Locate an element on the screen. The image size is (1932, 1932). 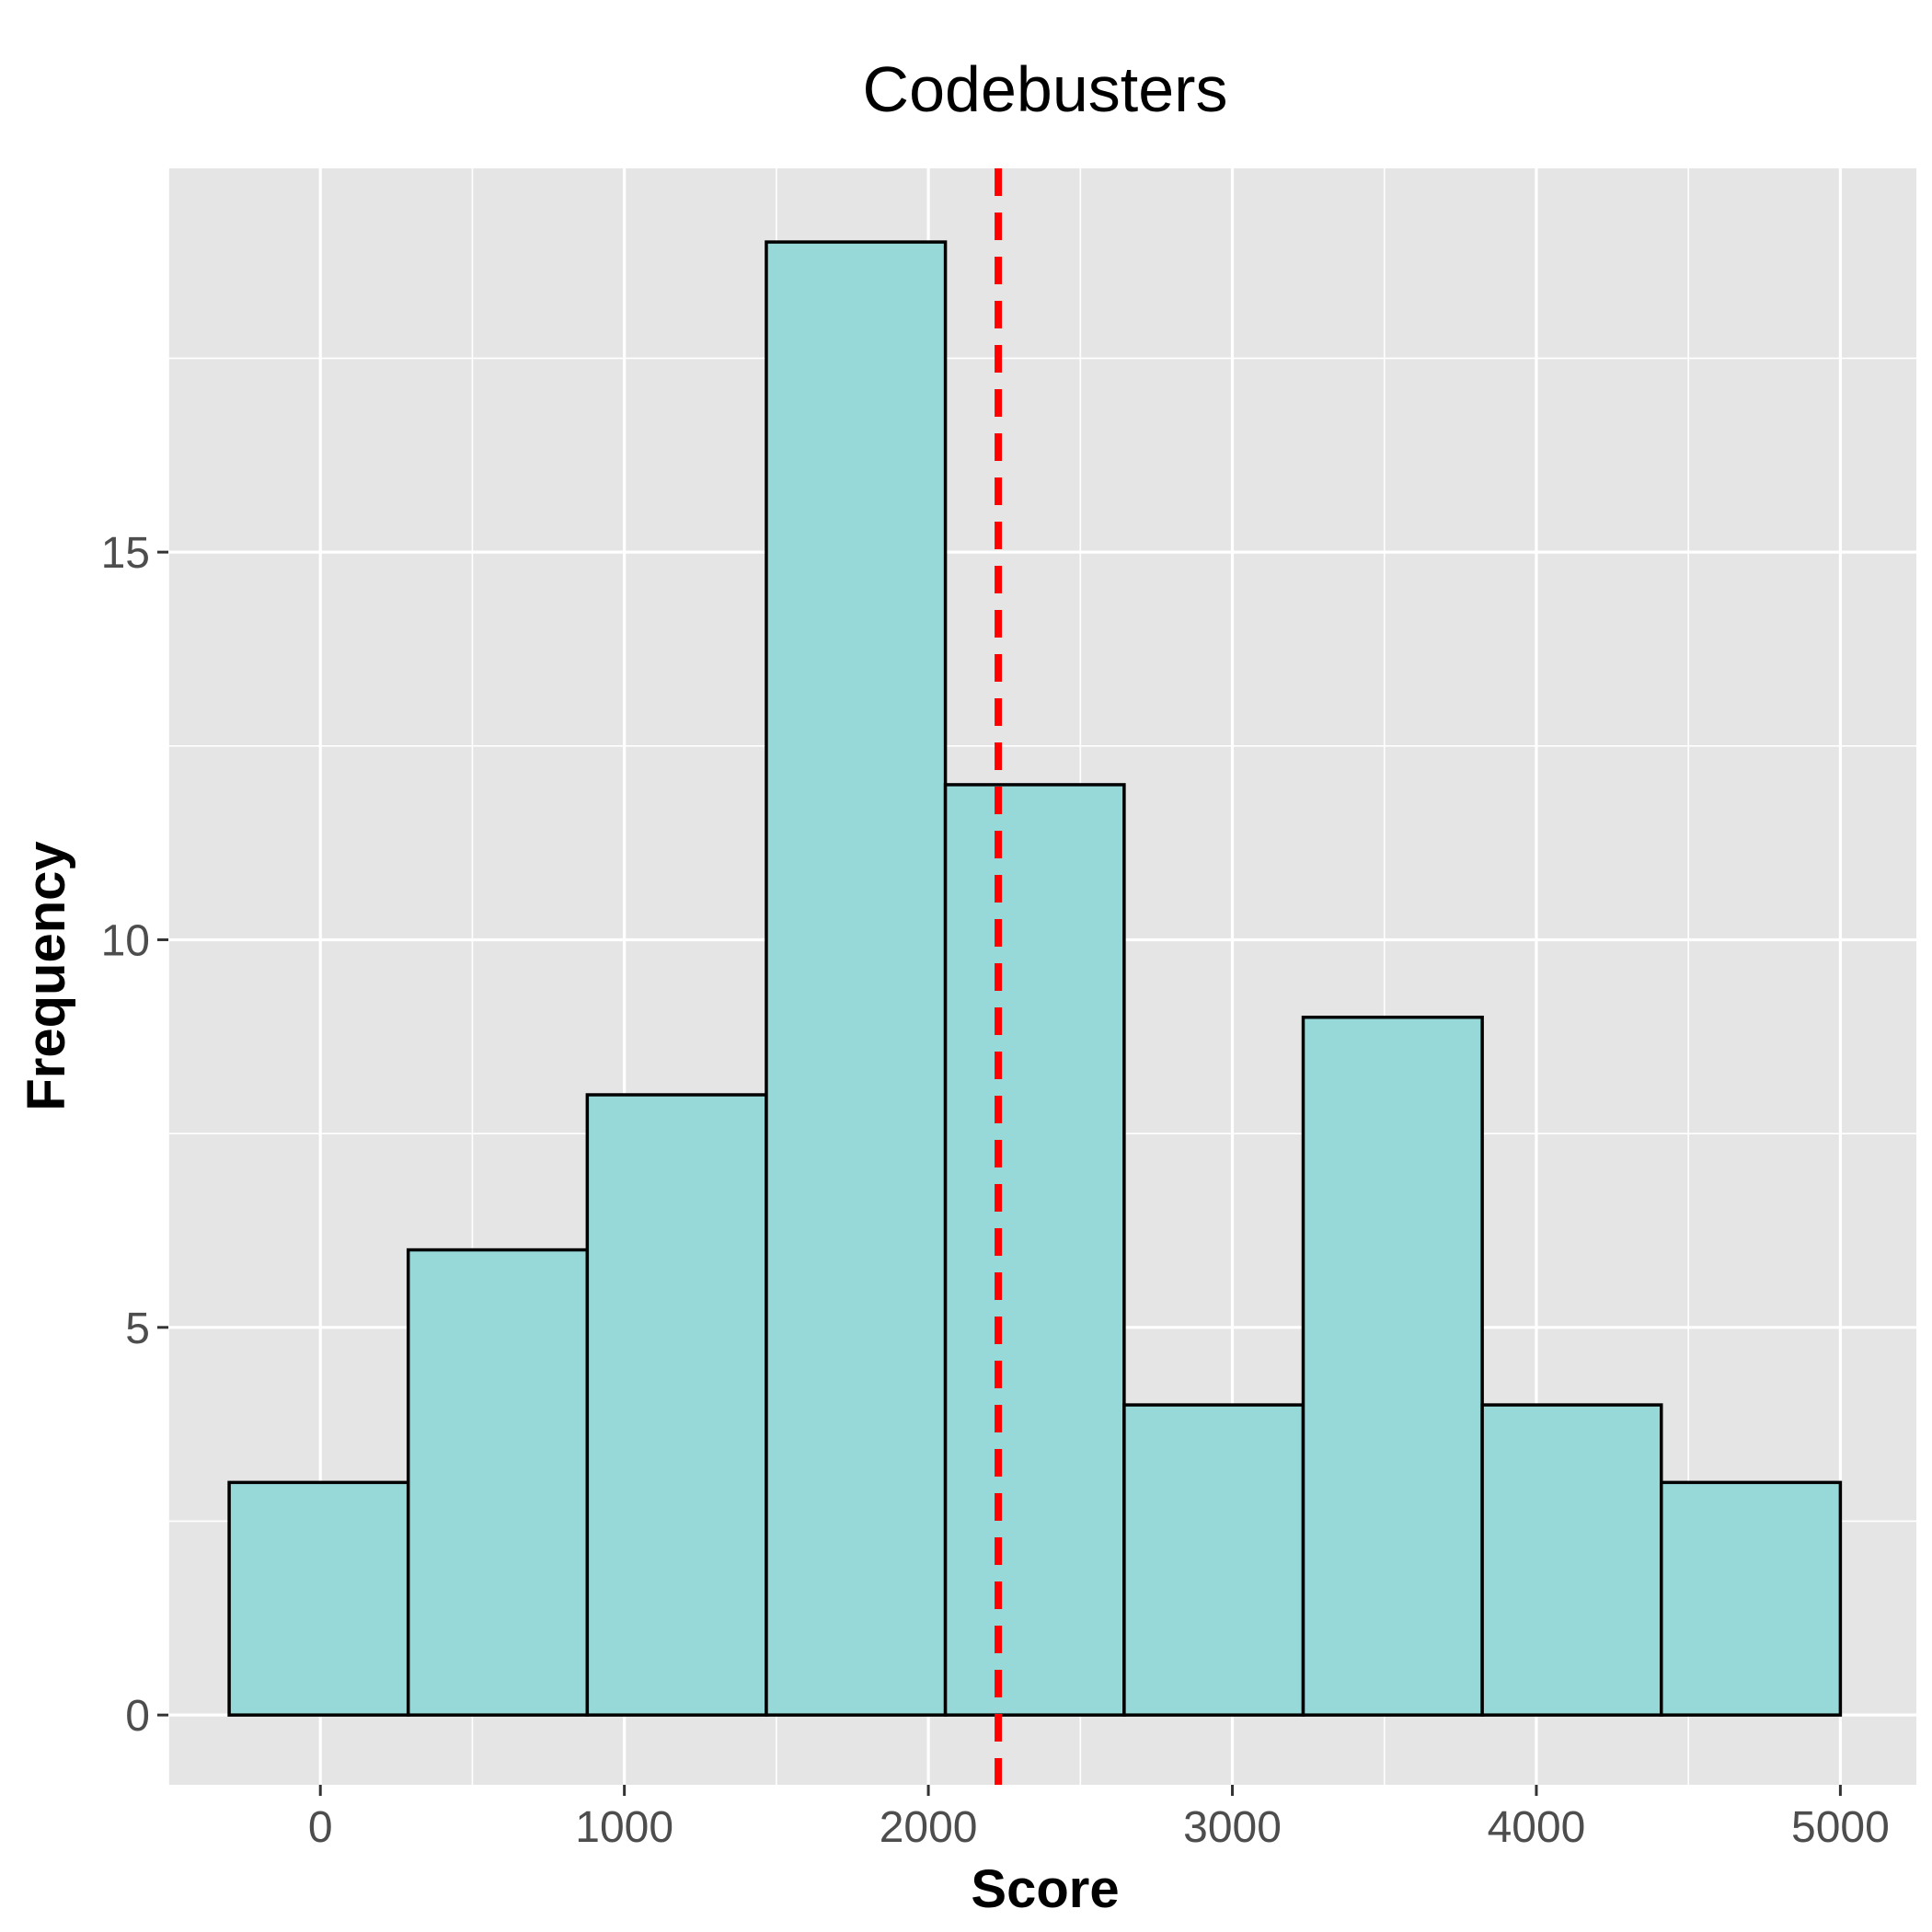
y-tick-label: 5 is located at coordinates (137, 1329).